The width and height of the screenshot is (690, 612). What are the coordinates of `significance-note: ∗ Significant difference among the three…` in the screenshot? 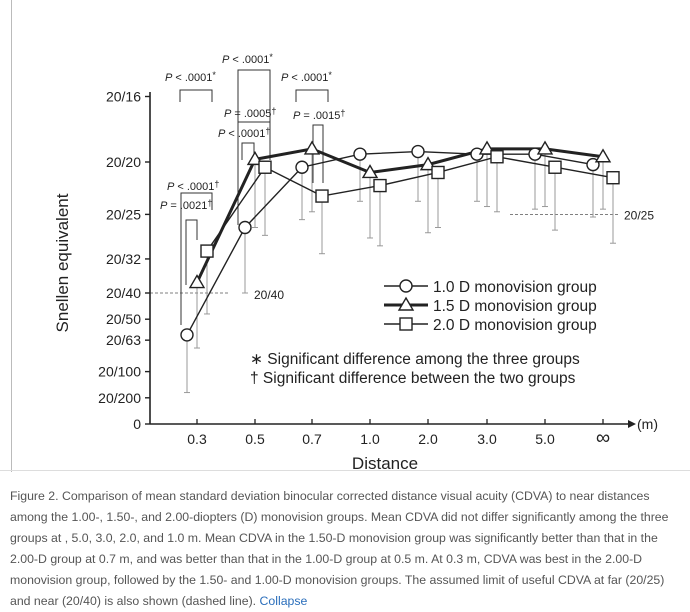 It's located at (415, 359).